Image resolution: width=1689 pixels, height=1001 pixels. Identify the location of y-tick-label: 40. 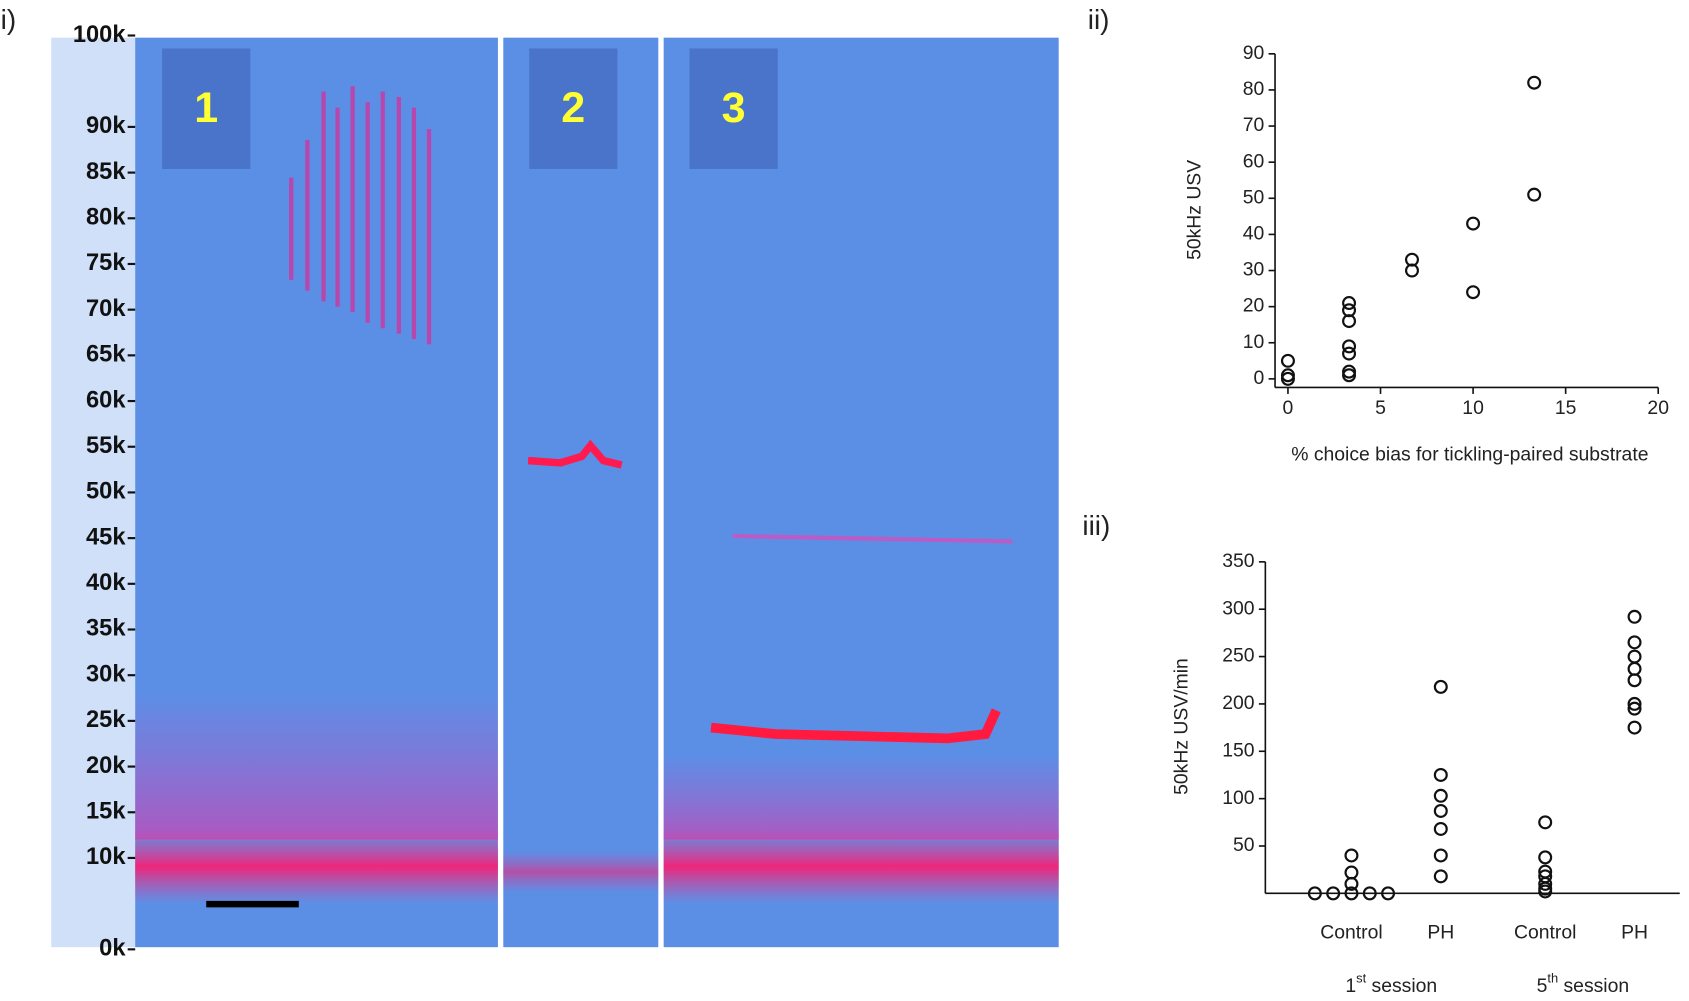
(1254, 234).